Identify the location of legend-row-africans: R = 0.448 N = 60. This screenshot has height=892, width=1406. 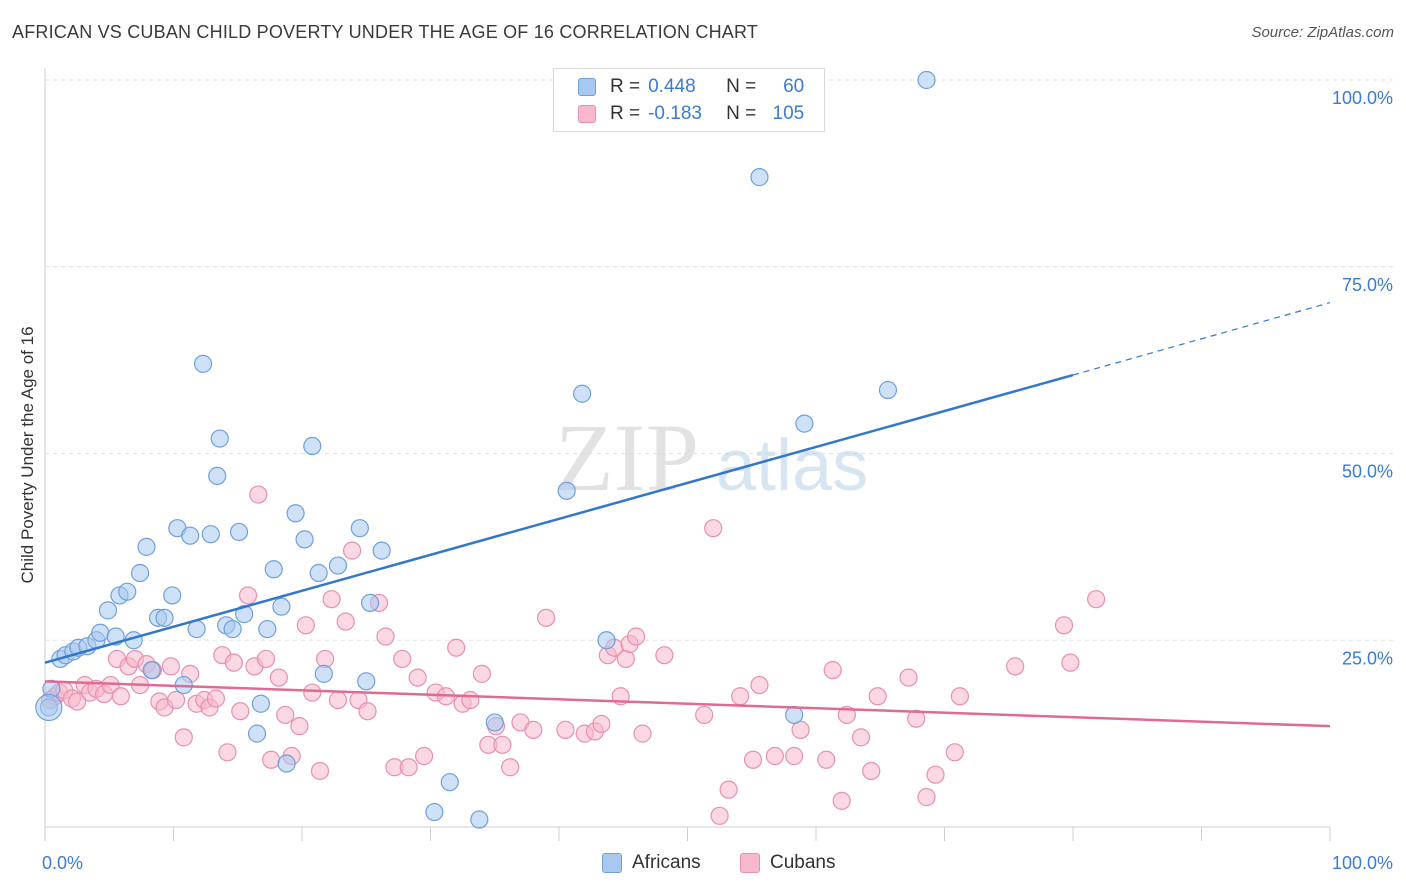
(691, 87).